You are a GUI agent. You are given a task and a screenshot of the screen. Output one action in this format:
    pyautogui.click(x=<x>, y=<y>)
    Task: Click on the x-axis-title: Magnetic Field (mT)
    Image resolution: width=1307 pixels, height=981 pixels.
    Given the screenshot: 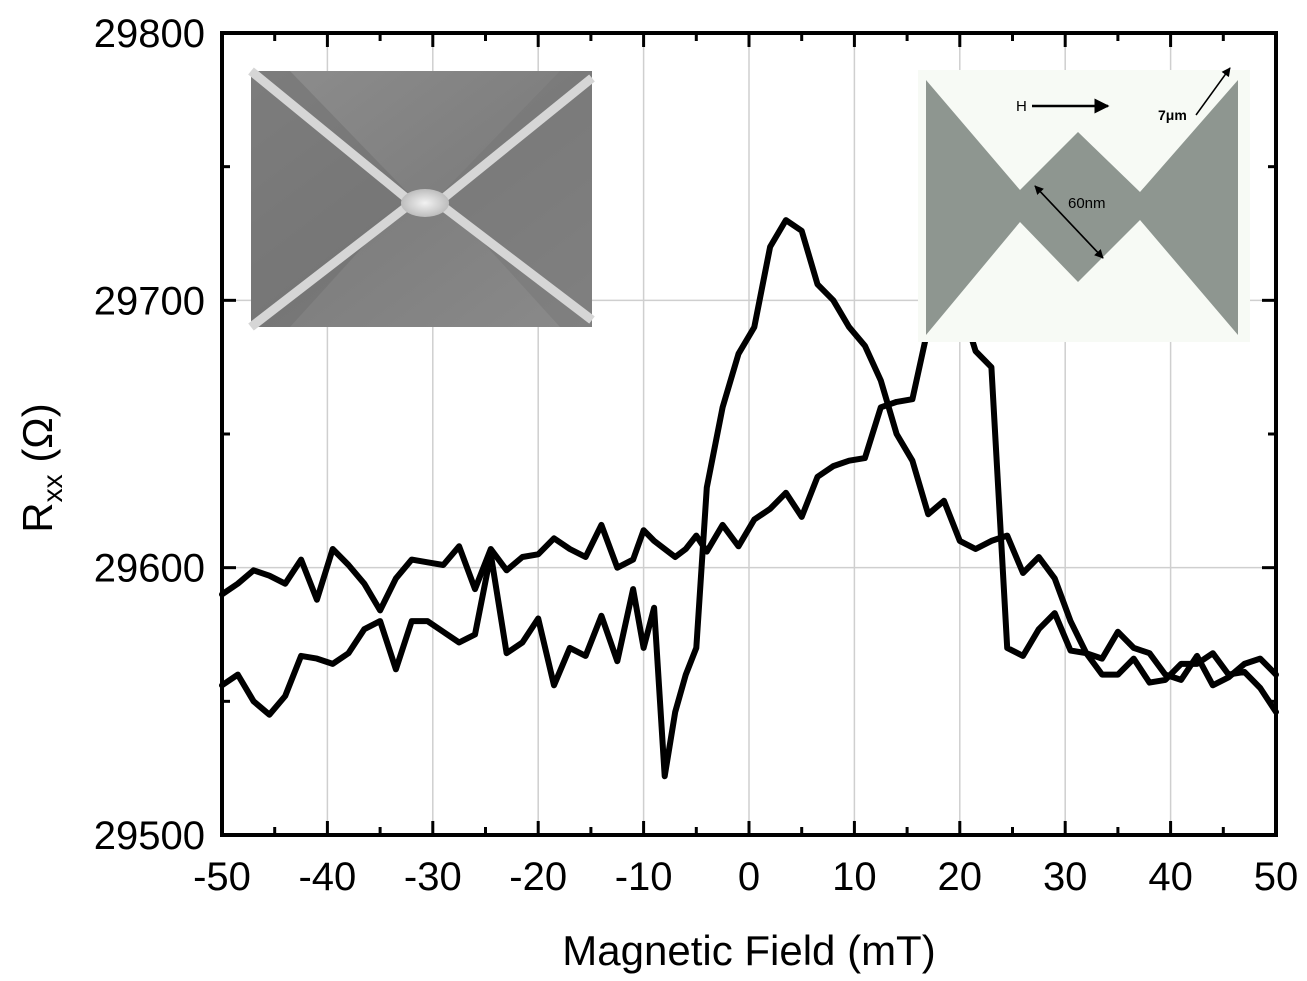 What is the action you would take?
    pyautogui.click(x=748, y=950)
    